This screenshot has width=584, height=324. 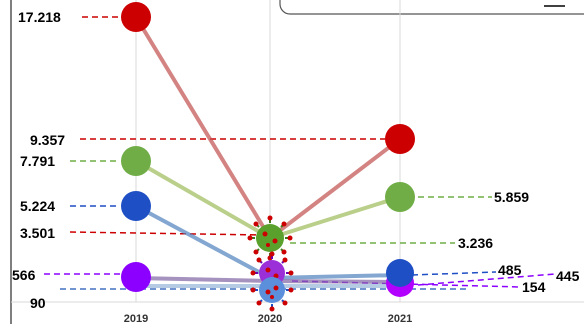 I want to click on value-label-9357: 9.357, so click(x=47, y=140).